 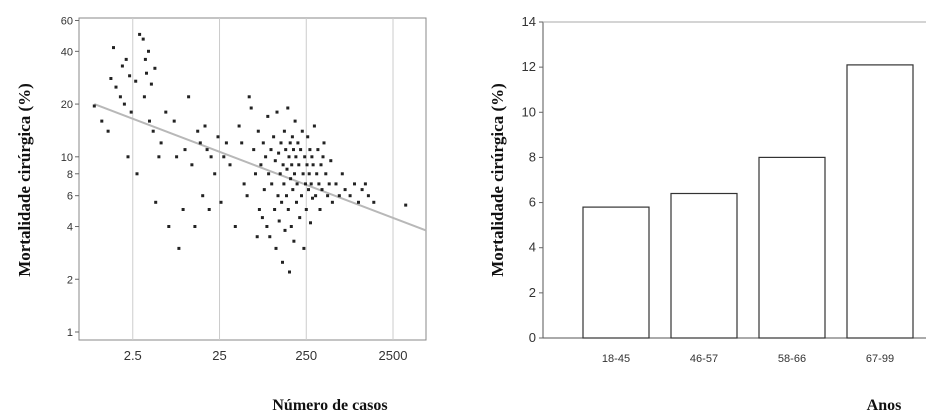 I want to click on bar-category-label: 58-66, so click(x=792, y=359).